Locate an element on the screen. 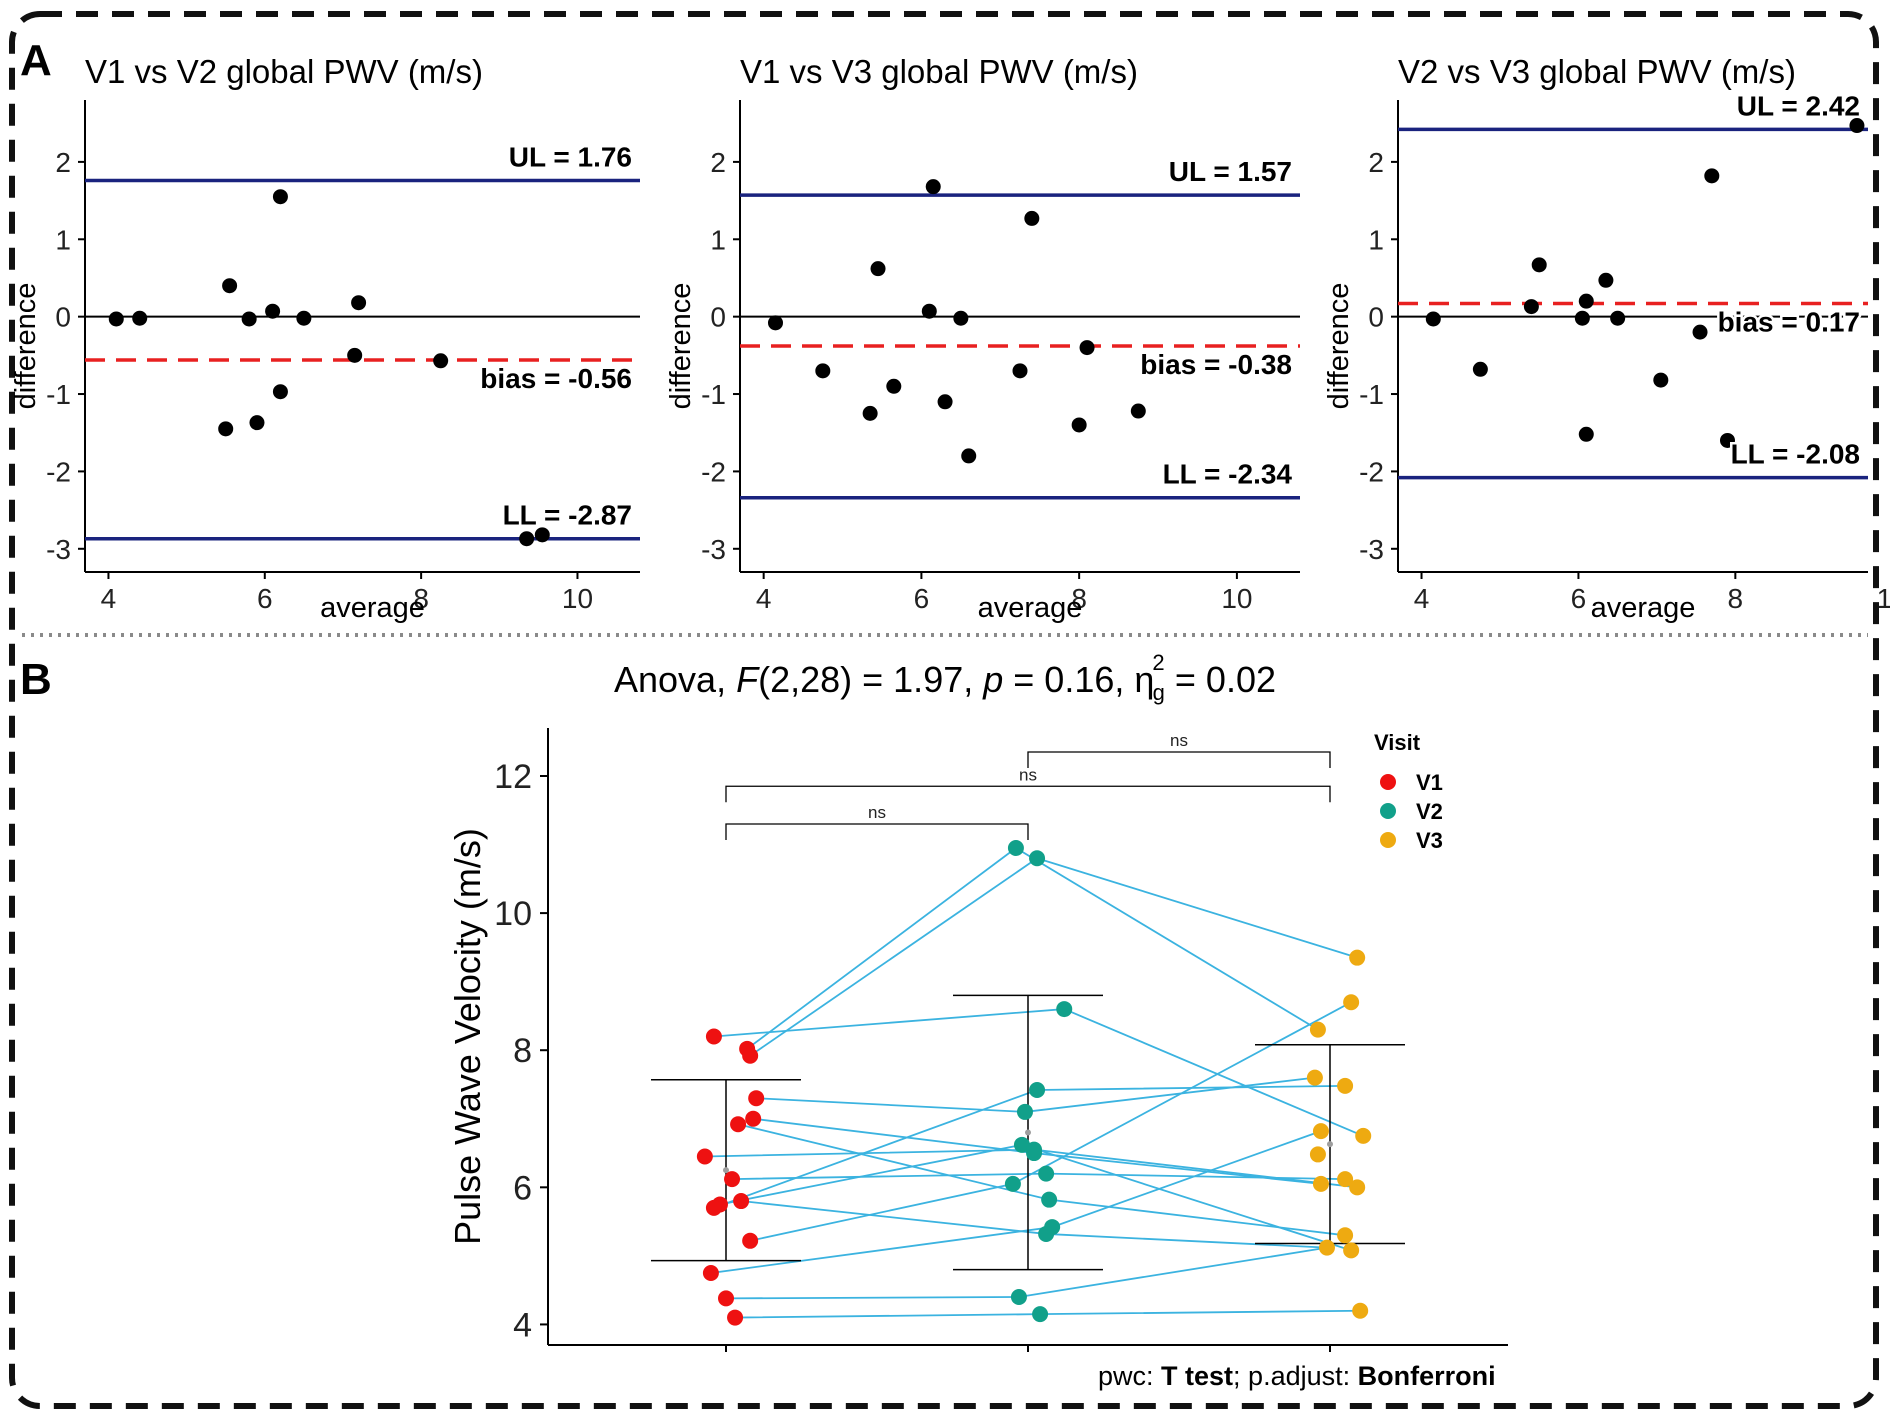 The image size is (1890, 1417). ul-label: UL = 1.76 is located at coordinates (570, 156).